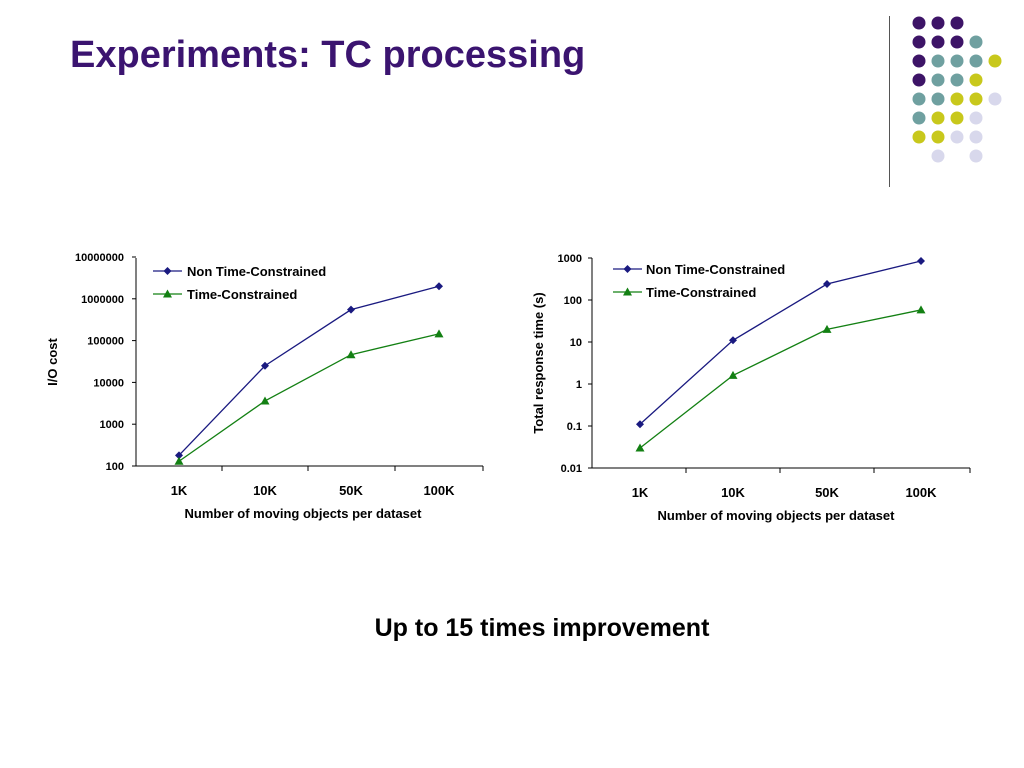 The height and width of the screenshot is (768, 1024). Describe the element at coordinates (102, 300) in the screenshot. I see `y-tick-label: 1000000` at that location.